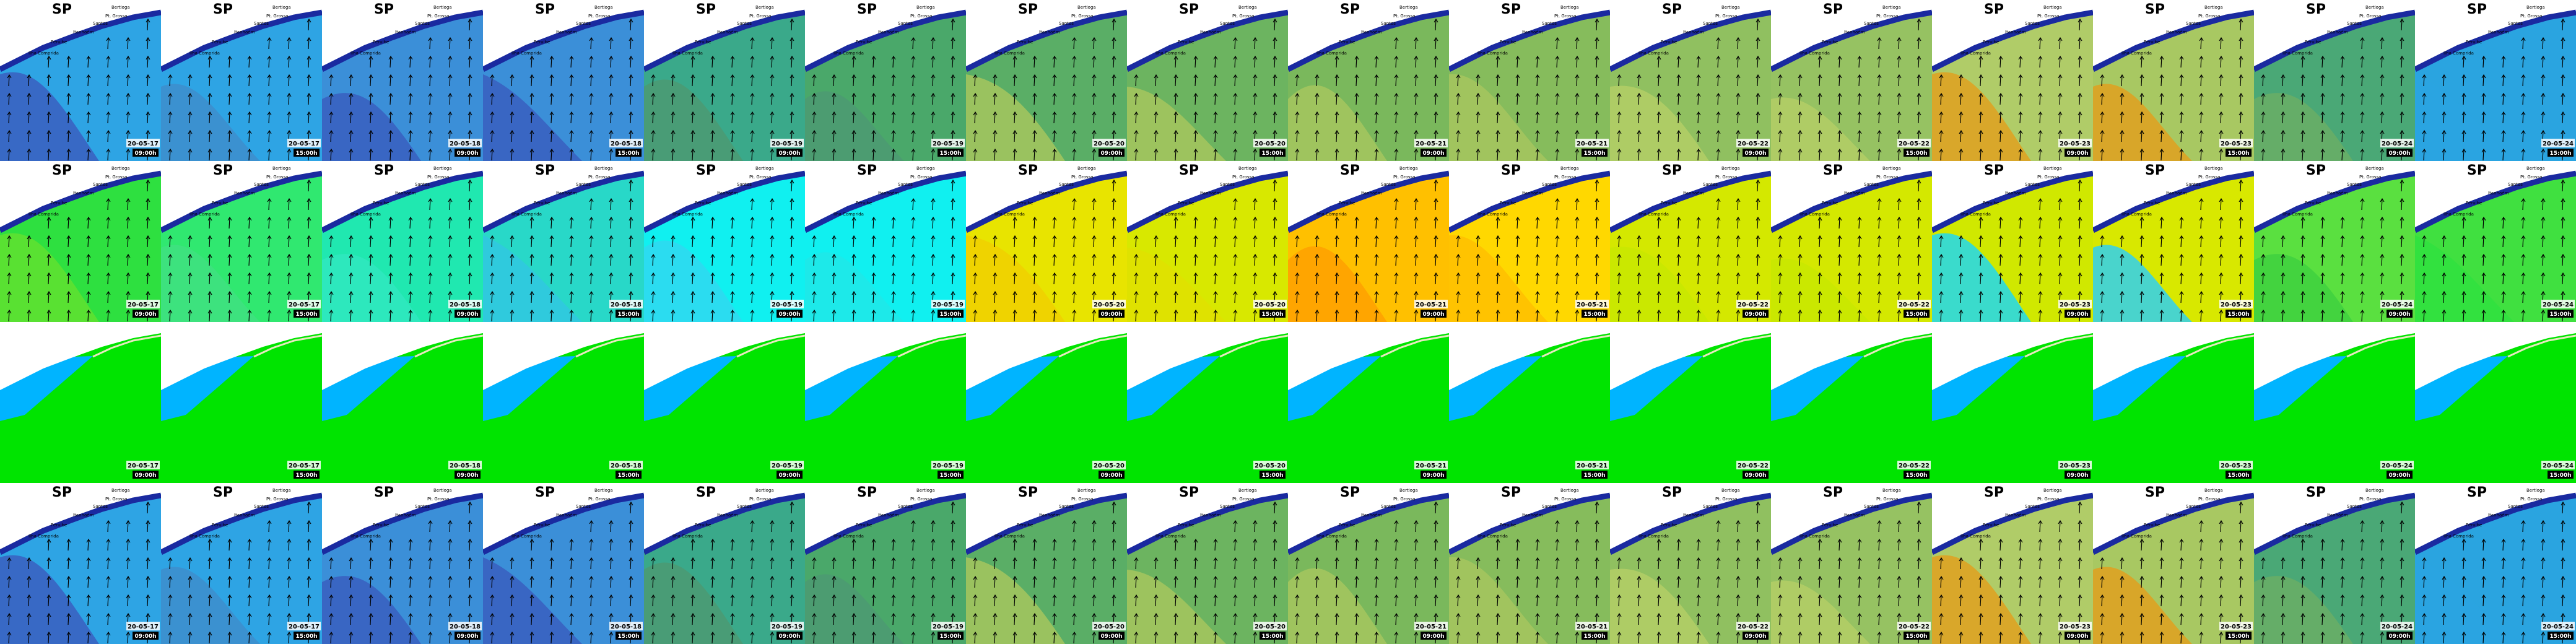  I want to click on place-label: Santos, so click(1227, 23).